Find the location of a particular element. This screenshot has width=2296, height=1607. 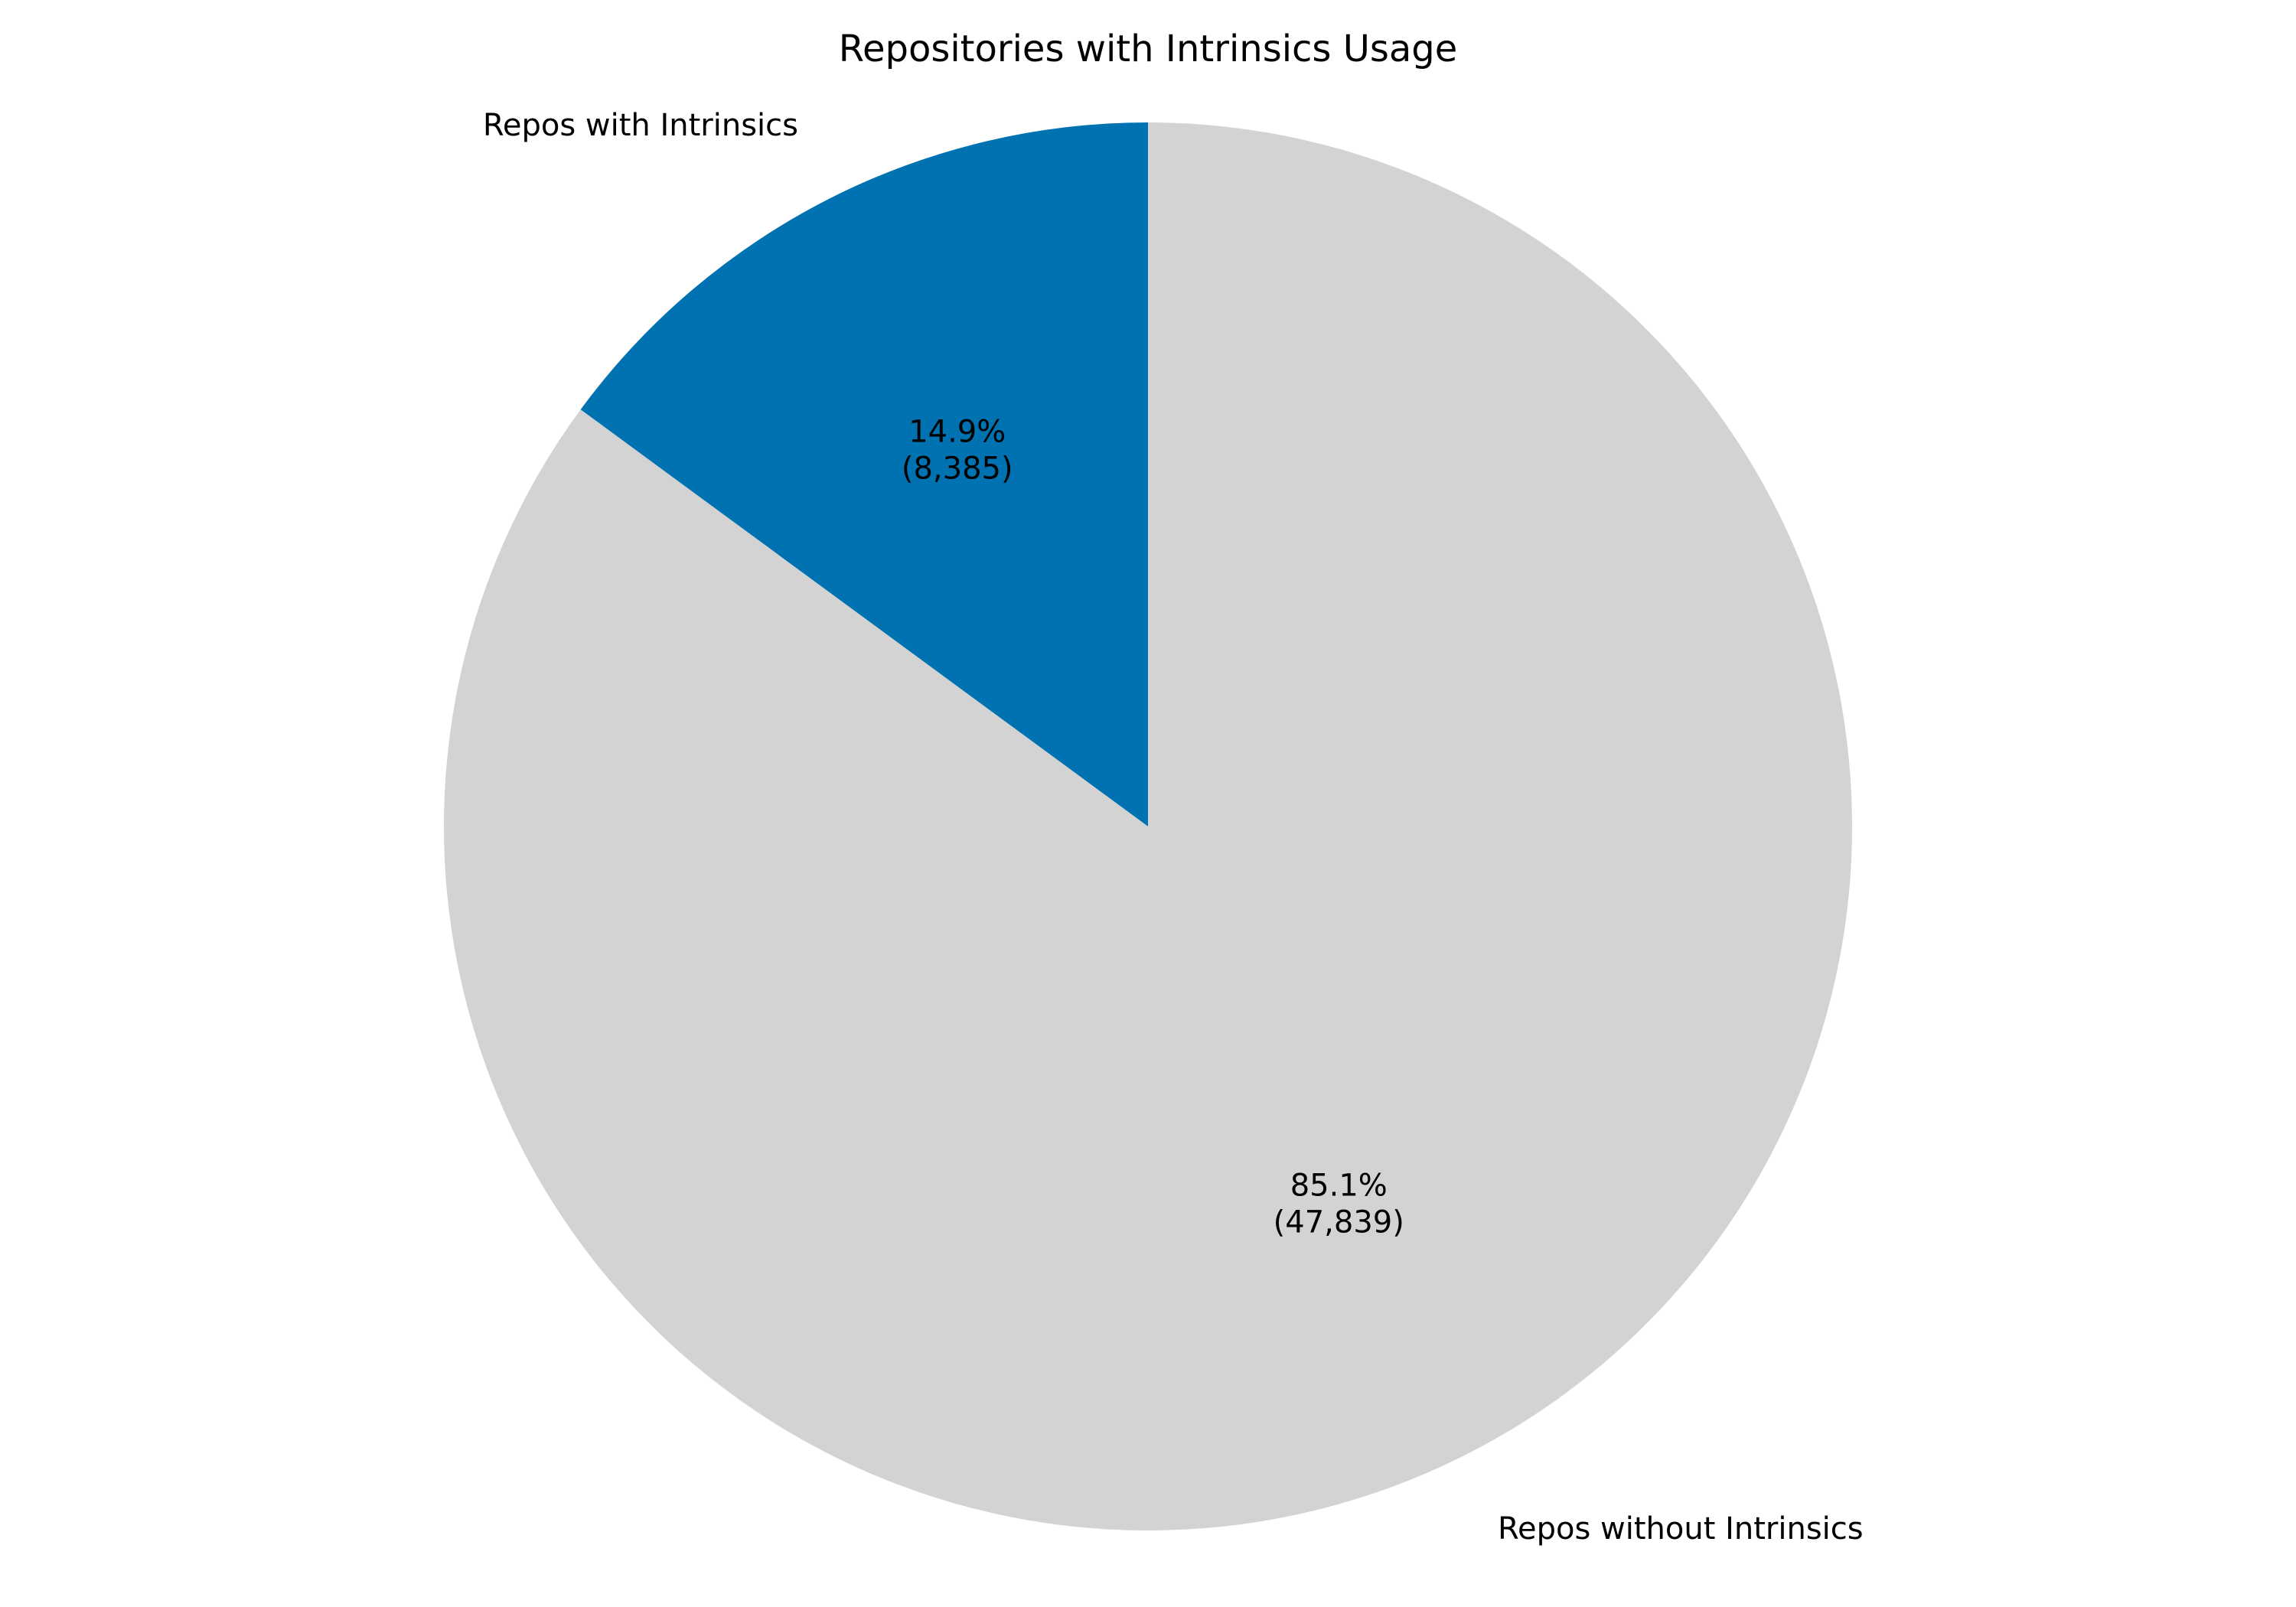

slice-percent-text: 85.1% is located at coordinates (1339, 1186).